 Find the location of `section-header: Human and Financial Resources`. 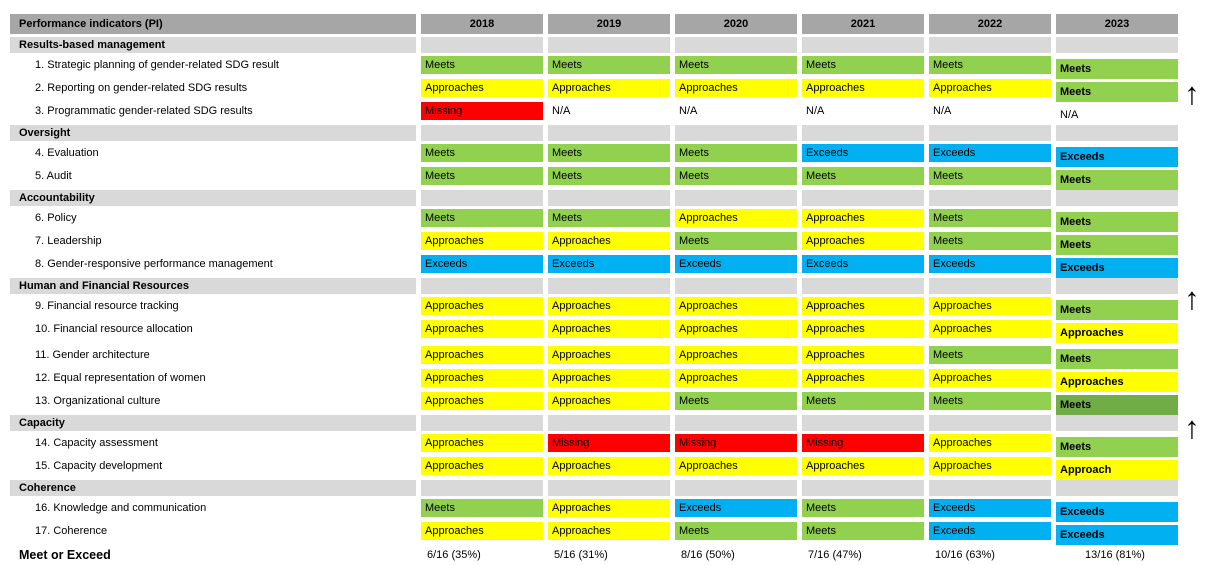

section-header: Human and Financial Resources is located at coordinates (213, 286).